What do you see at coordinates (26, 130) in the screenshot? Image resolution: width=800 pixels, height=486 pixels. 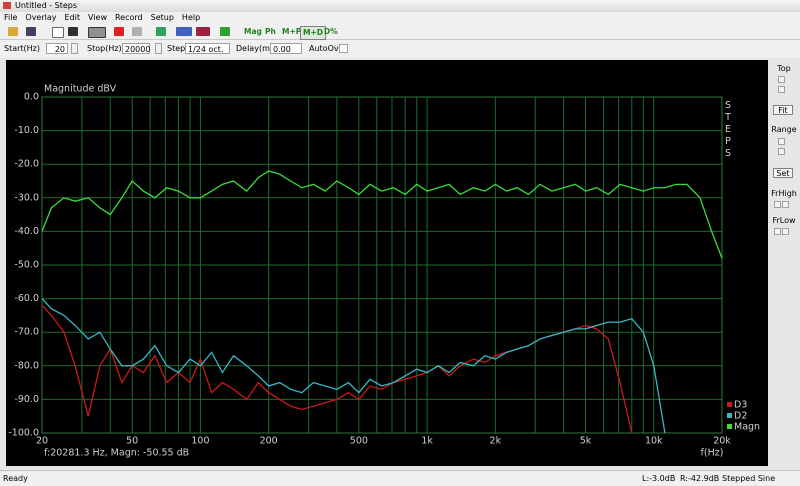 I see `y-tick-label: -10.0` at bounding box center [26, 130].